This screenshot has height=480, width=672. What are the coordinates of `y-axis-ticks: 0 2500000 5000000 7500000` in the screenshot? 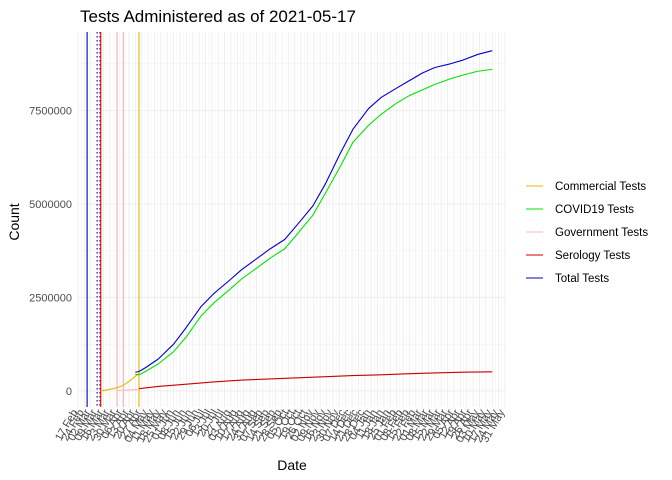 It's located at (50, 252).